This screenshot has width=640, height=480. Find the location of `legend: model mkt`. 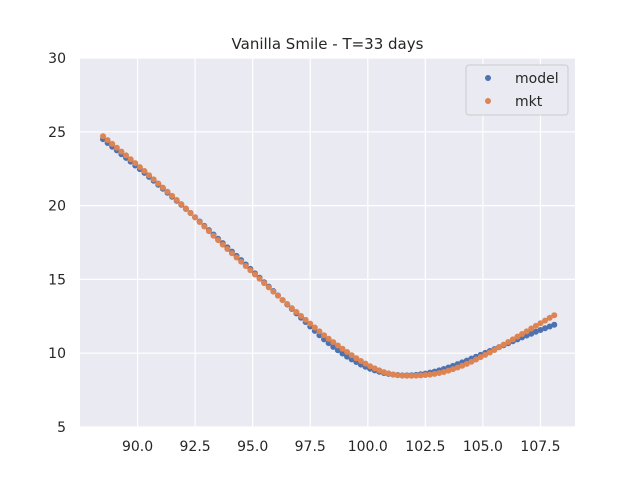

legend: model mkt is located at coordinates (517, 90).